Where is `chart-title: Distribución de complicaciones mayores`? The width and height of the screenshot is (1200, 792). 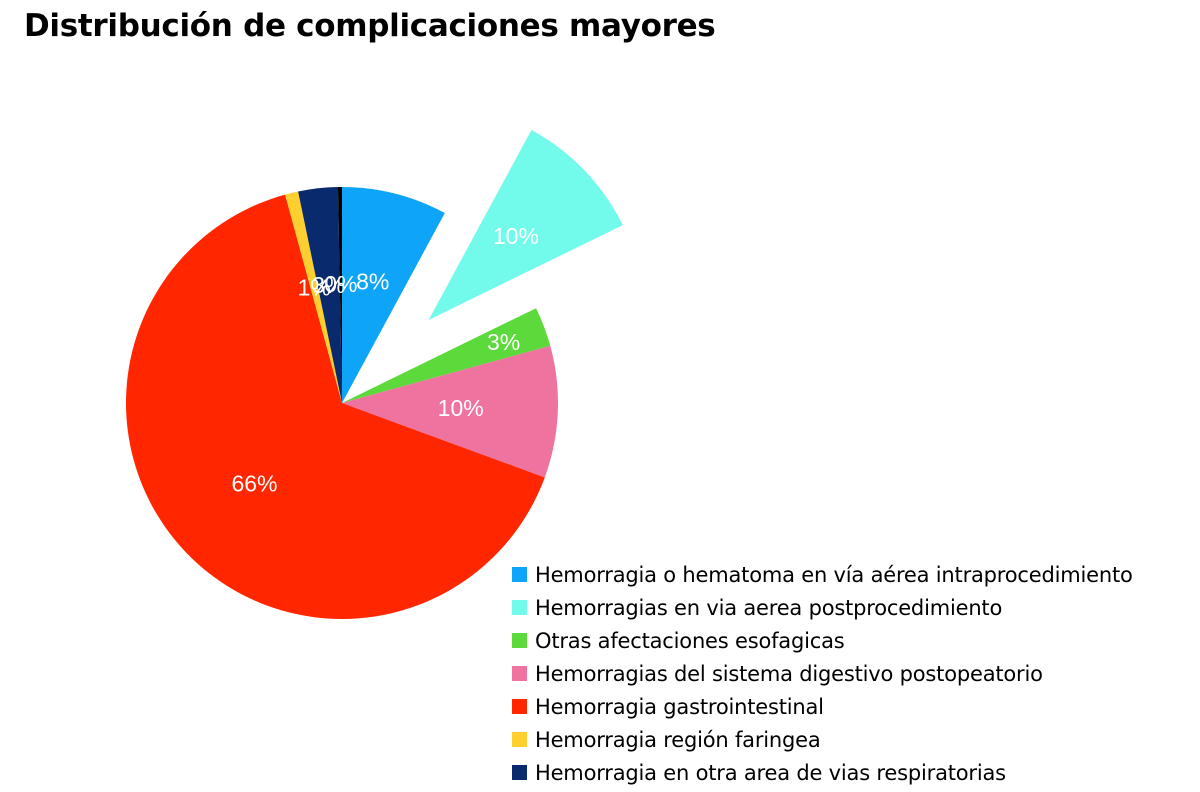 chart-title: Distribución de complicaciones mayores is located at coordinates (370, 26).